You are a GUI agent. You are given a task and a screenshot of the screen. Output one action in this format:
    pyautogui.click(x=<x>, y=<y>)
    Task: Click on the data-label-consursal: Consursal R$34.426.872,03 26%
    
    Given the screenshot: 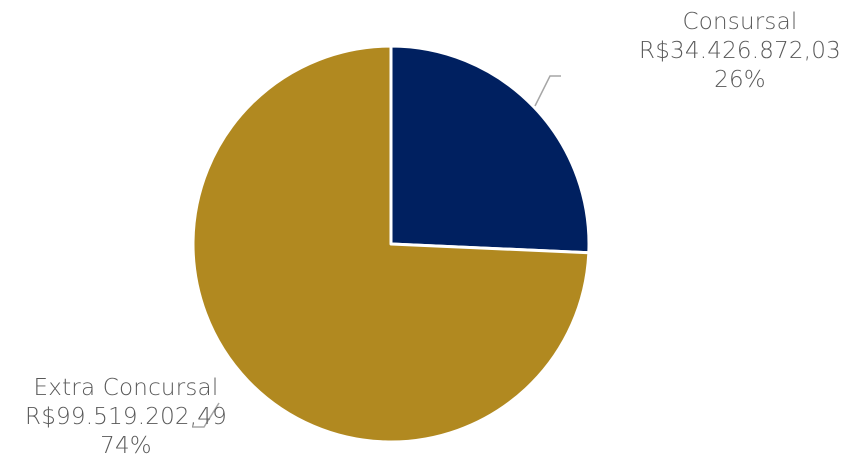 What is the action you would take?
    pyautogui.click(x=740, y=51)
    